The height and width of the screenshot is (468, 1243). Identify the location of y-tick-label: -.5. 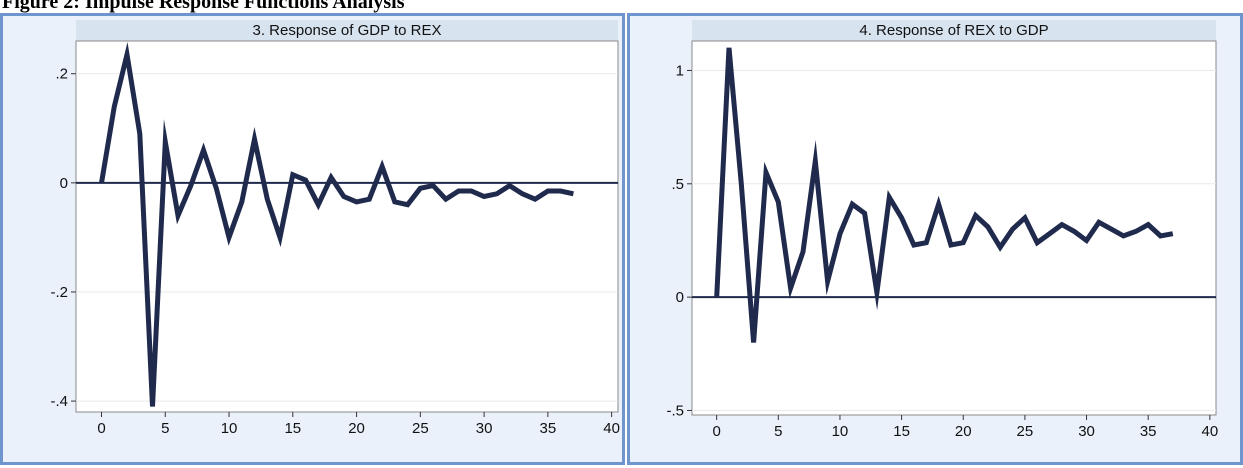
(675, 410).